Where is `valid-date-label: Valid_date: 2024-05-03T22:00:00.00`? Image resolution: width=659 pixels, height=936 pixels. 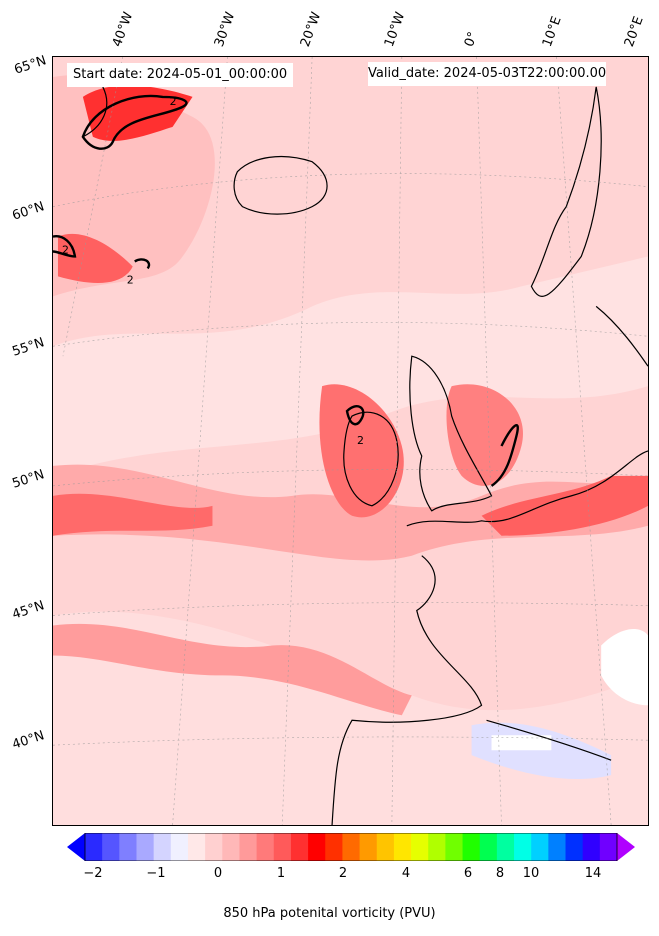
valid-date-label: Valid_date: 2024-05-03T22:00:00.00 is located at coordinates (487, 74).